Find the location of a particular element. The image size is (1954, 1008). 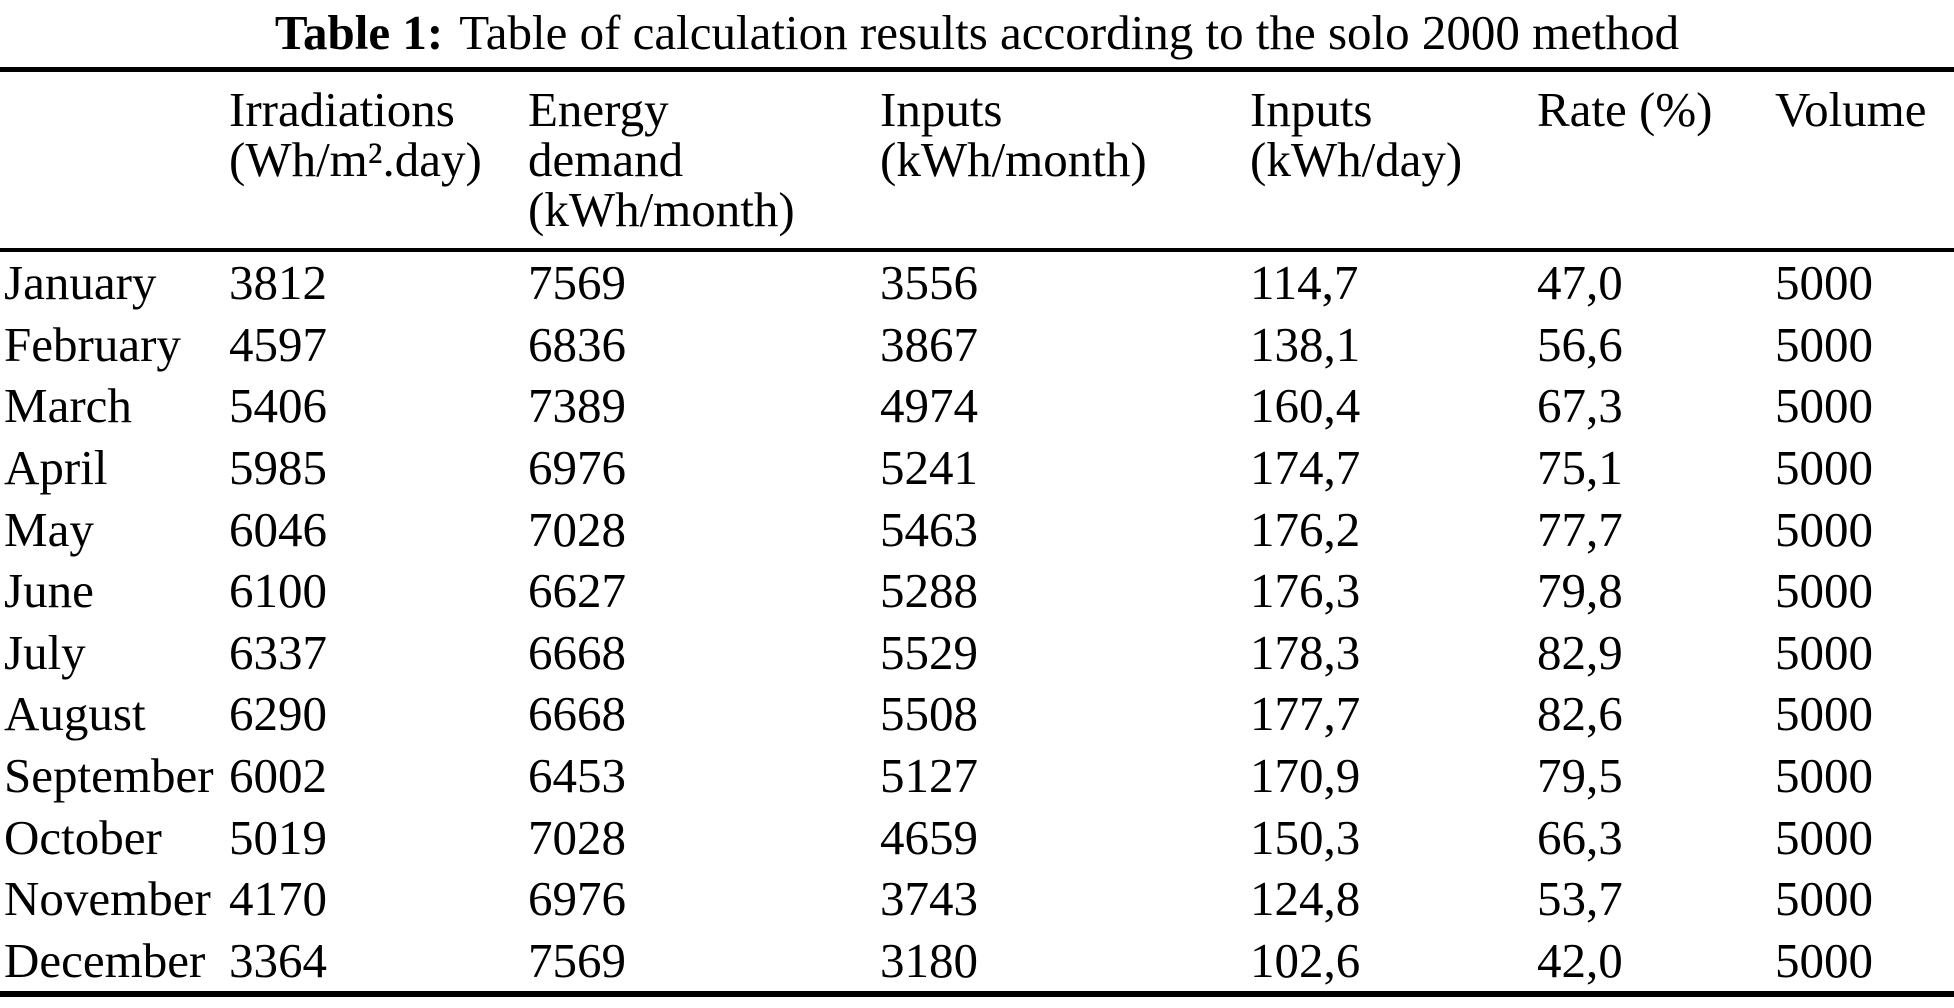

header-irradiations-unit: (Wh/m².day) is located at coordinates (355, 159).